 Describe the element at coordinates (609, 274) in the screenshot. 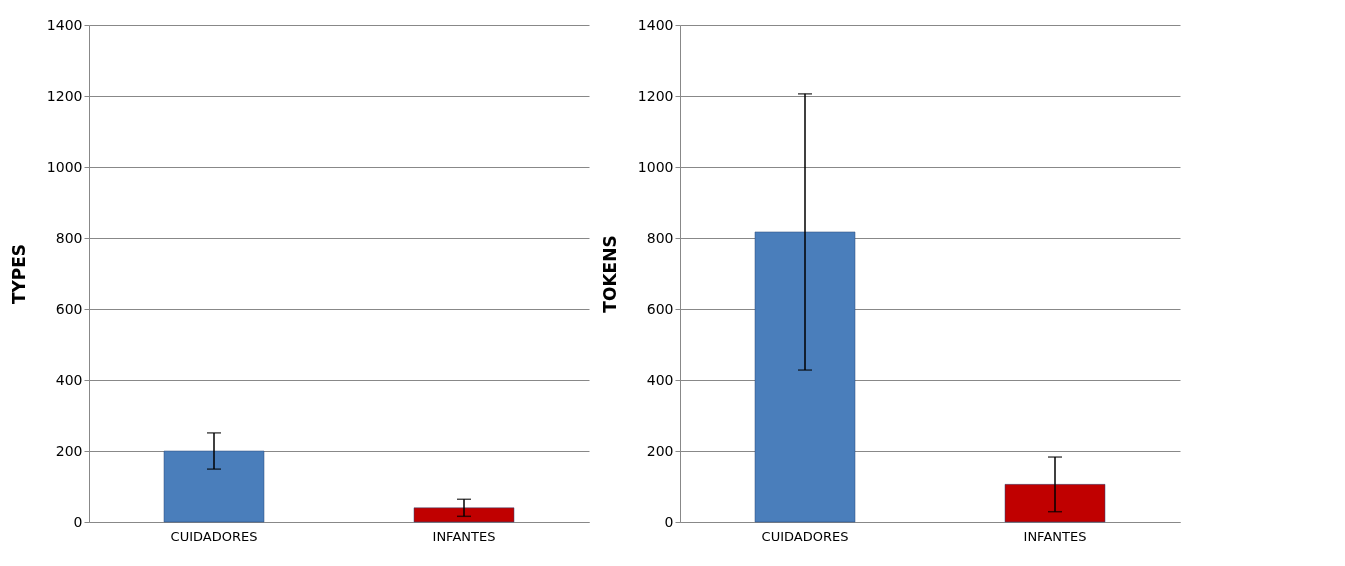

I see `y-axis-title: TOKENS` at that location.